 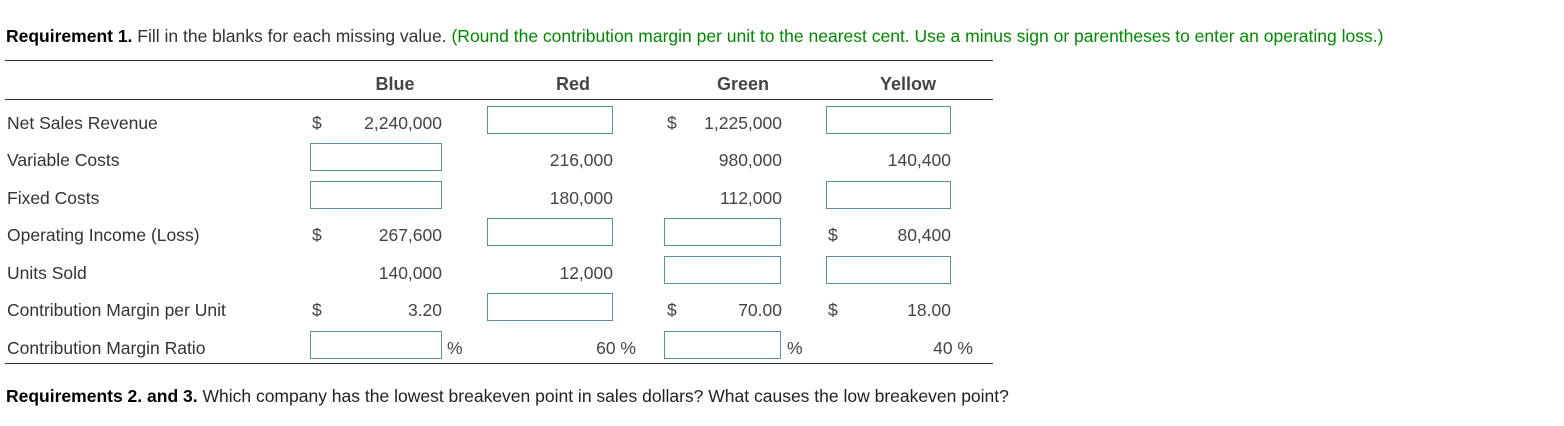 What do you see at coordinates (317, 123) in the screenshot?
I see `blue-net-sales-currency-sign: $` at bounding box center [317, 123].